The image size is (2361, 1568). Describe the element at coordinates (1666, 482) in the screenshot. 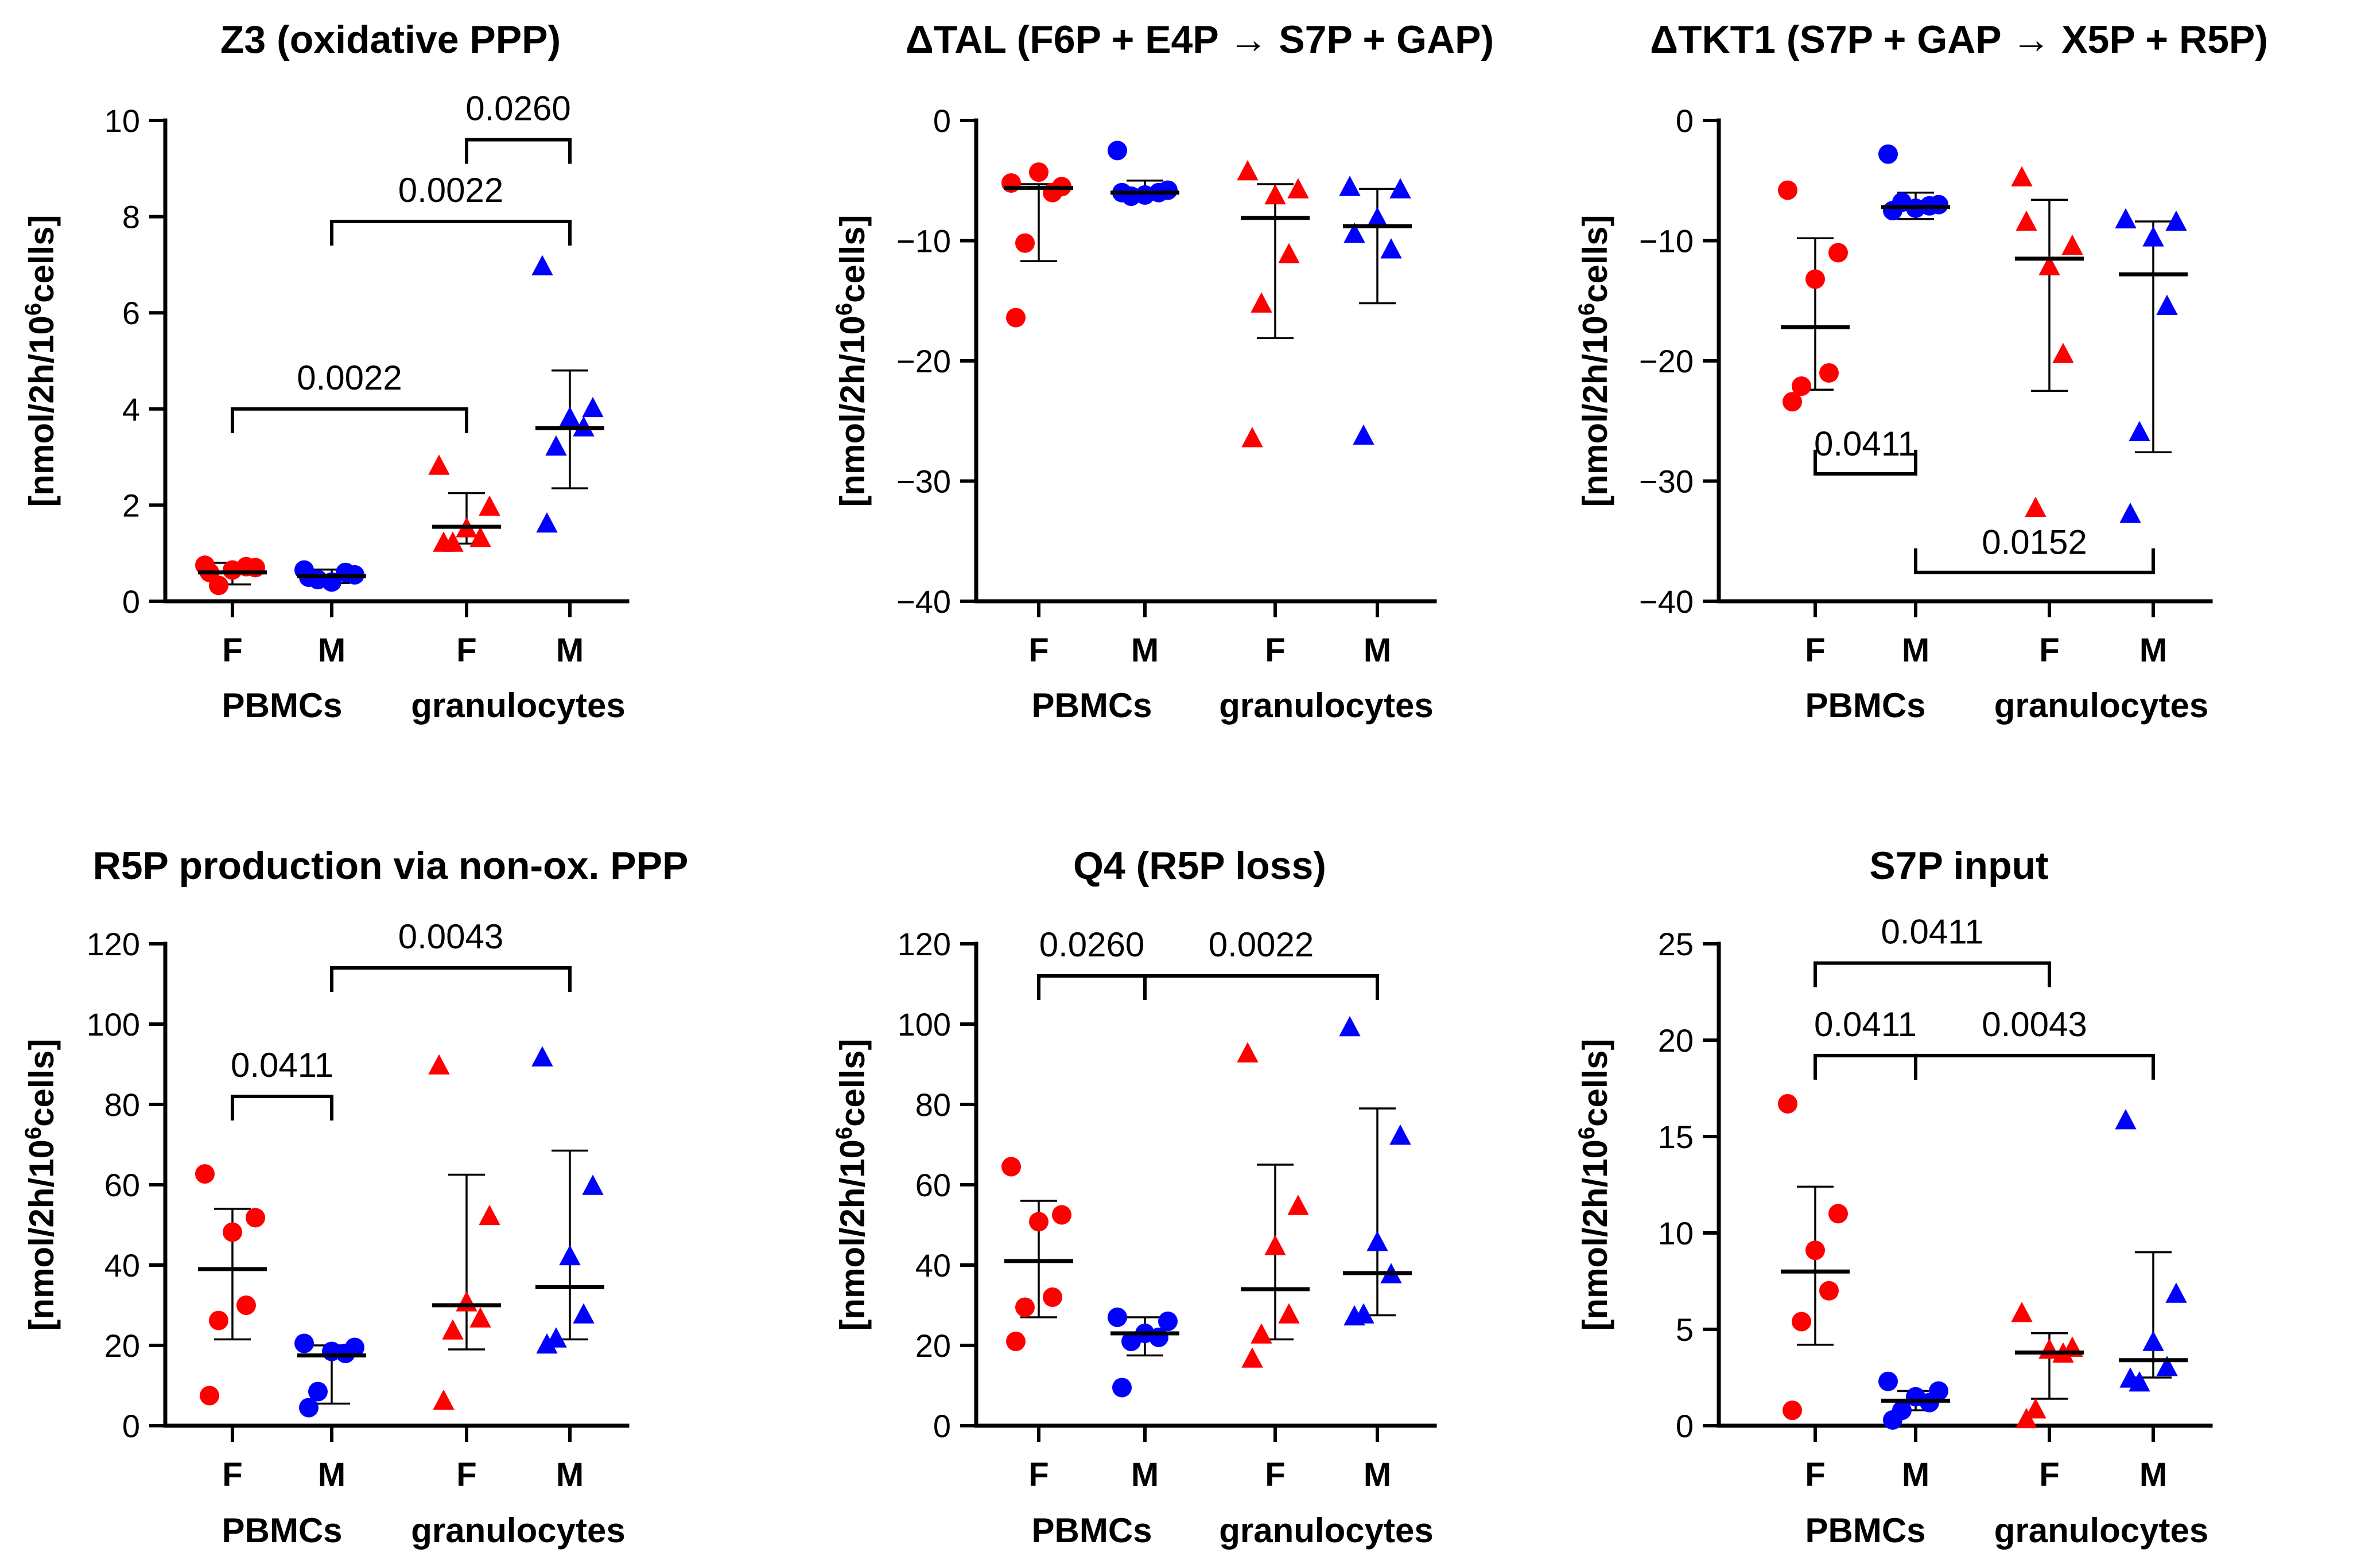

I see `y-tick-label: −30` at that location.